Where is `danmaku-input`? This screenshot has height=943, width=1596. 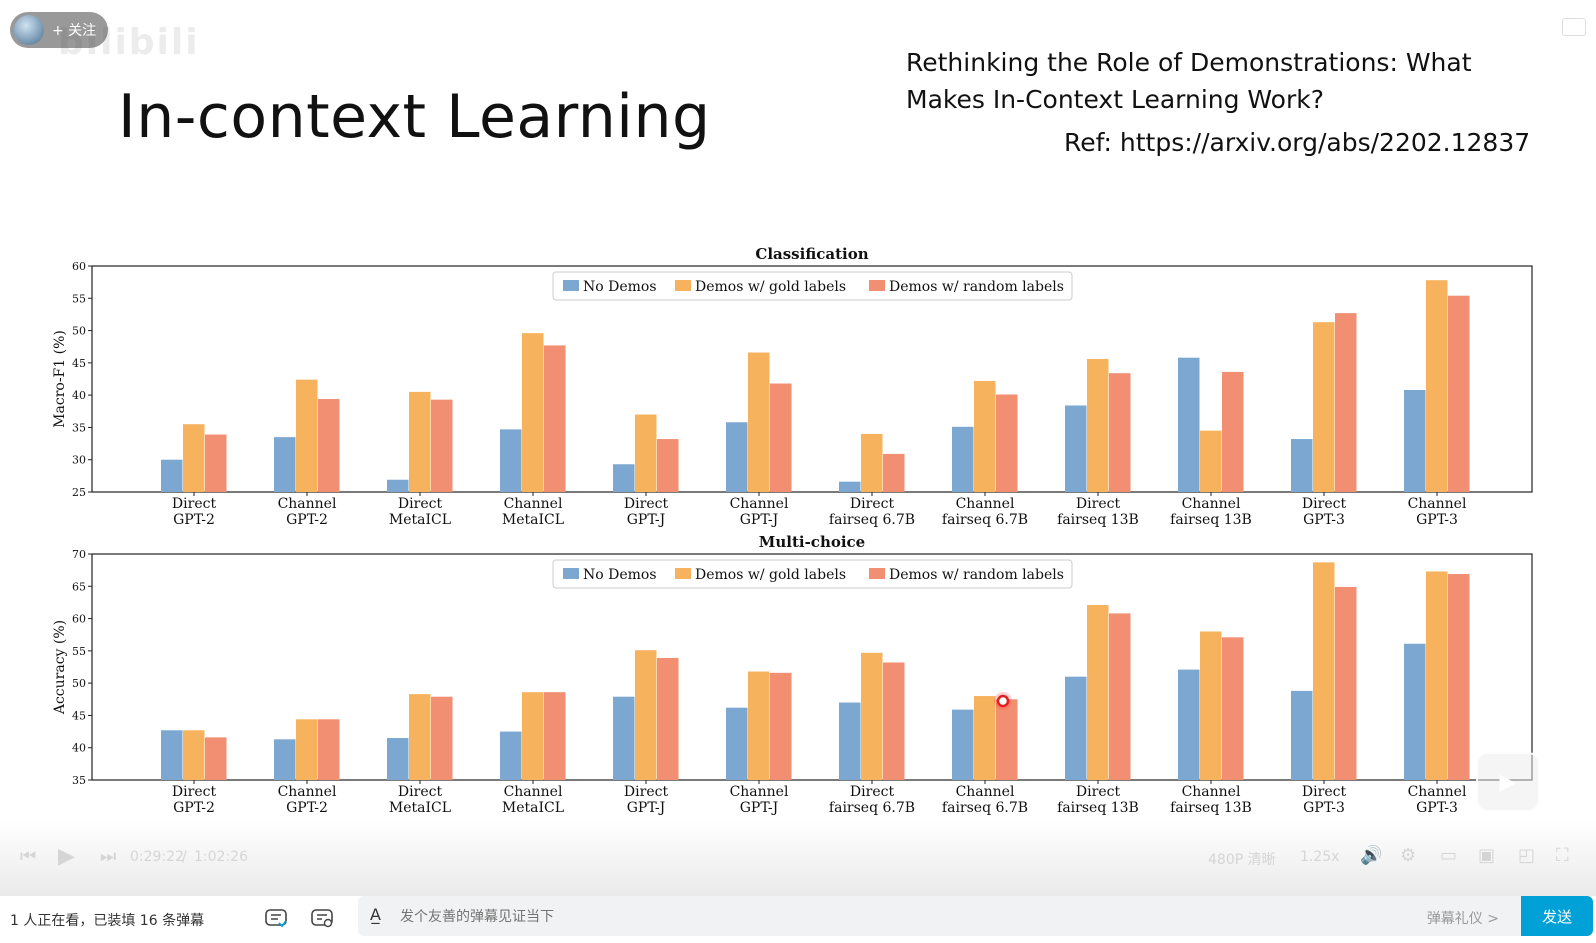
danmaku-input is located at coordinates (850, 917).